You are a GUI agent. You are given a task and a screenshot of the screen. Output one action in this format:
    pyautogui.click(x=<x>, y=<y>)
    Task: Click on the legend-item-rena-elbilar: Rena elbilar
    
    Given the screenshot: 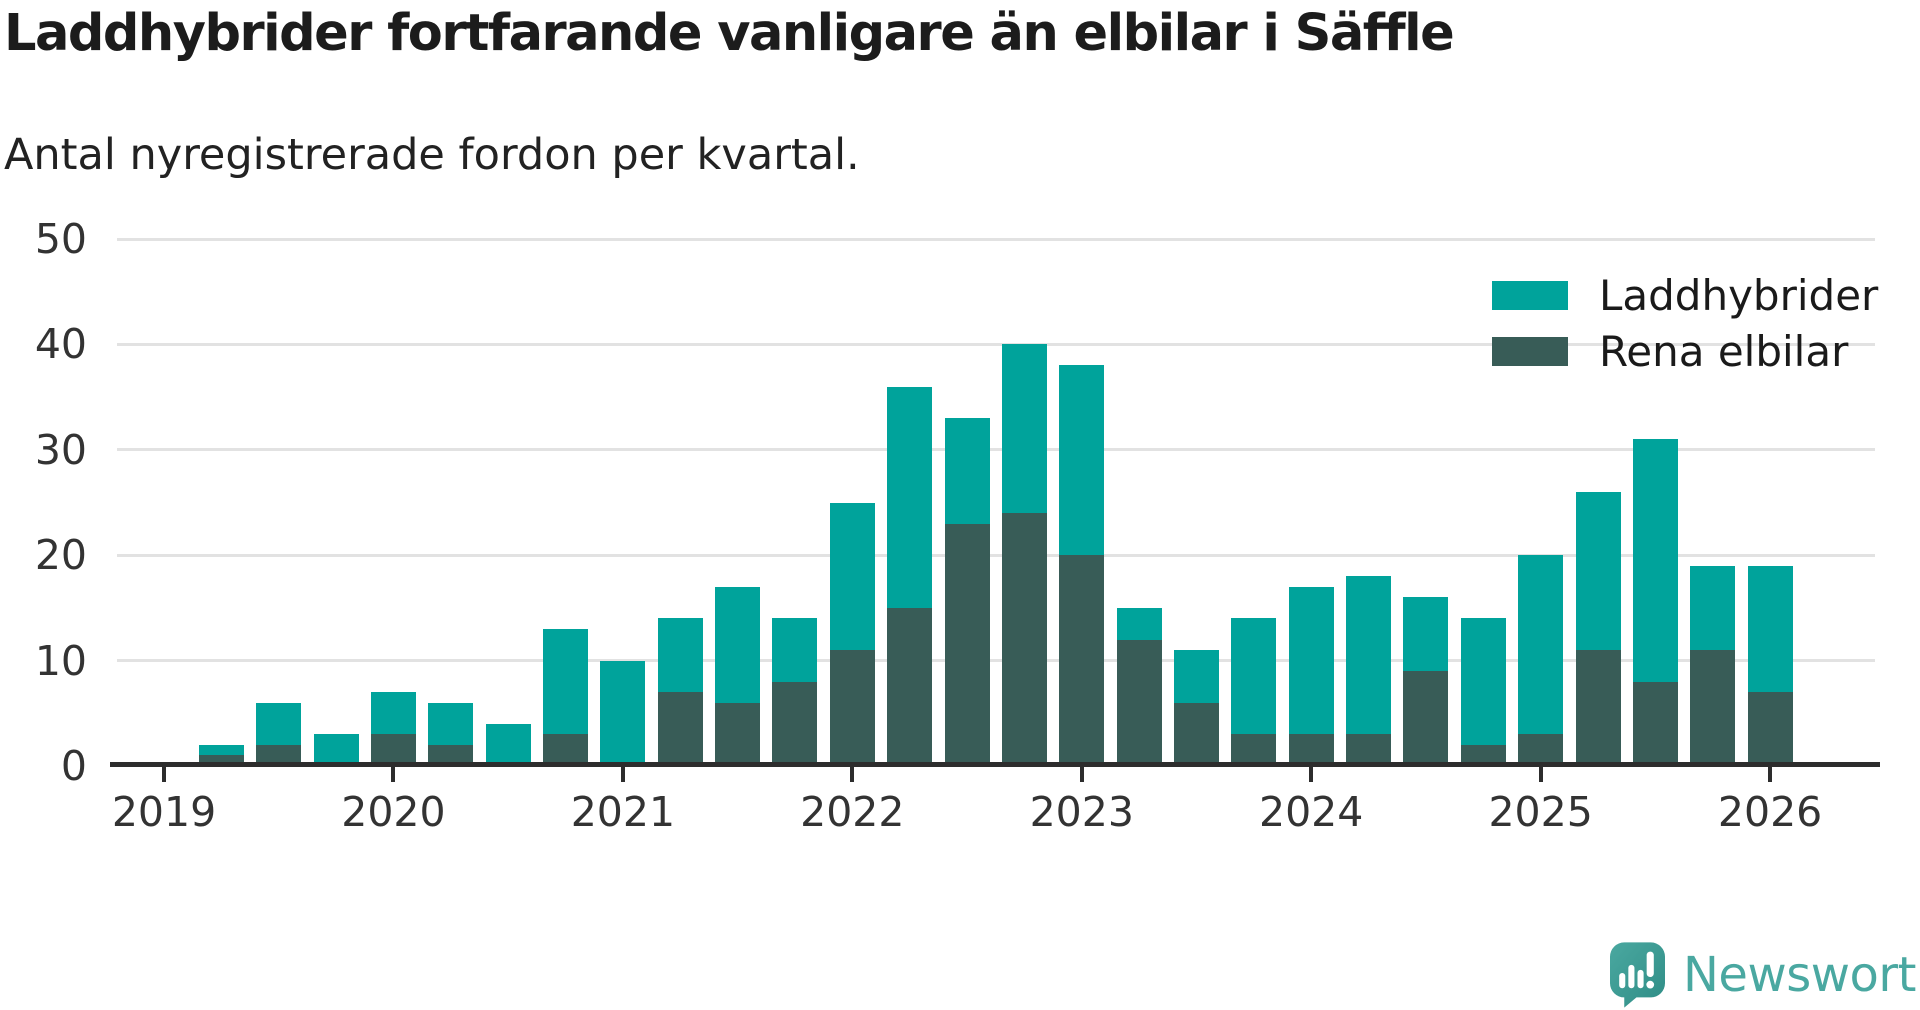 What is the action you would take?
    pyautogui.click(x=1685, y=351)
    